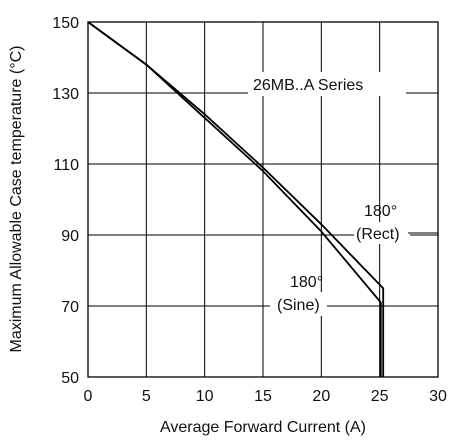 The width and height of the screenshot is (449, 441). Describe the element at coordinates (88, 396) in the screenshot. I see `x-tick-label-0: 0` at that location.